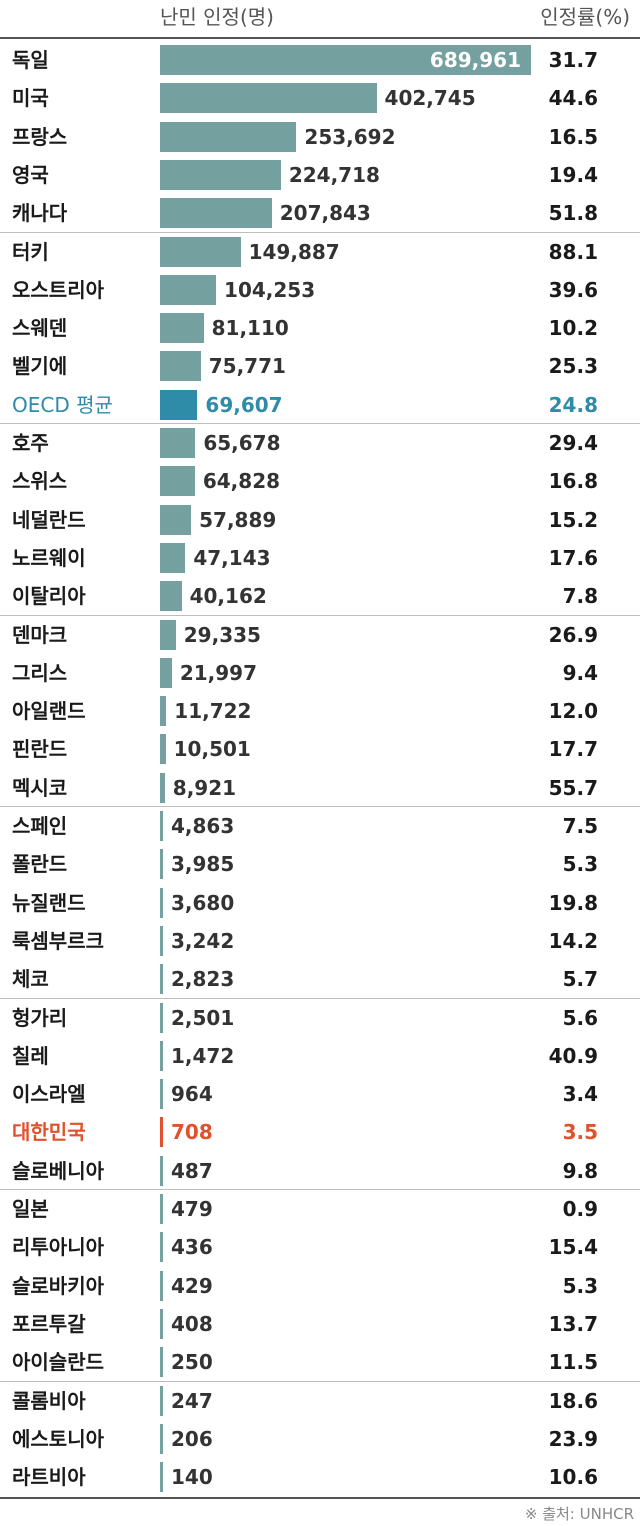  Describe the element at coordinates (212, 749) in the screenshot. I see `count-value: 10,501` at that location.